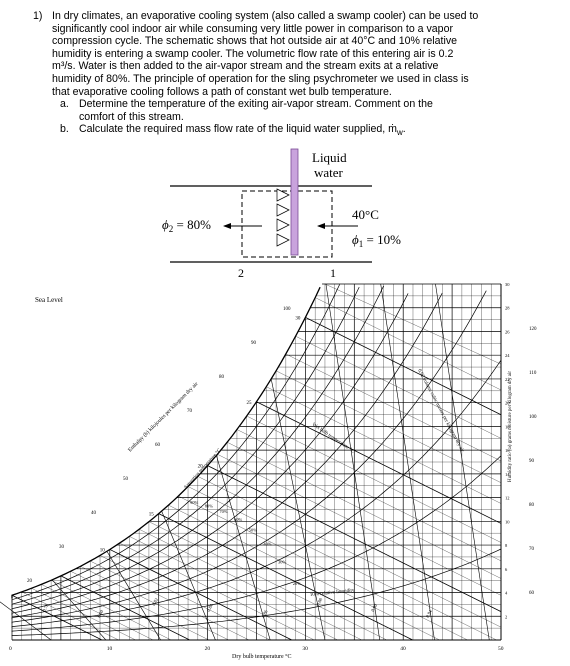  I want to click on volume-tick-label: 0.84, so click(210, 608).